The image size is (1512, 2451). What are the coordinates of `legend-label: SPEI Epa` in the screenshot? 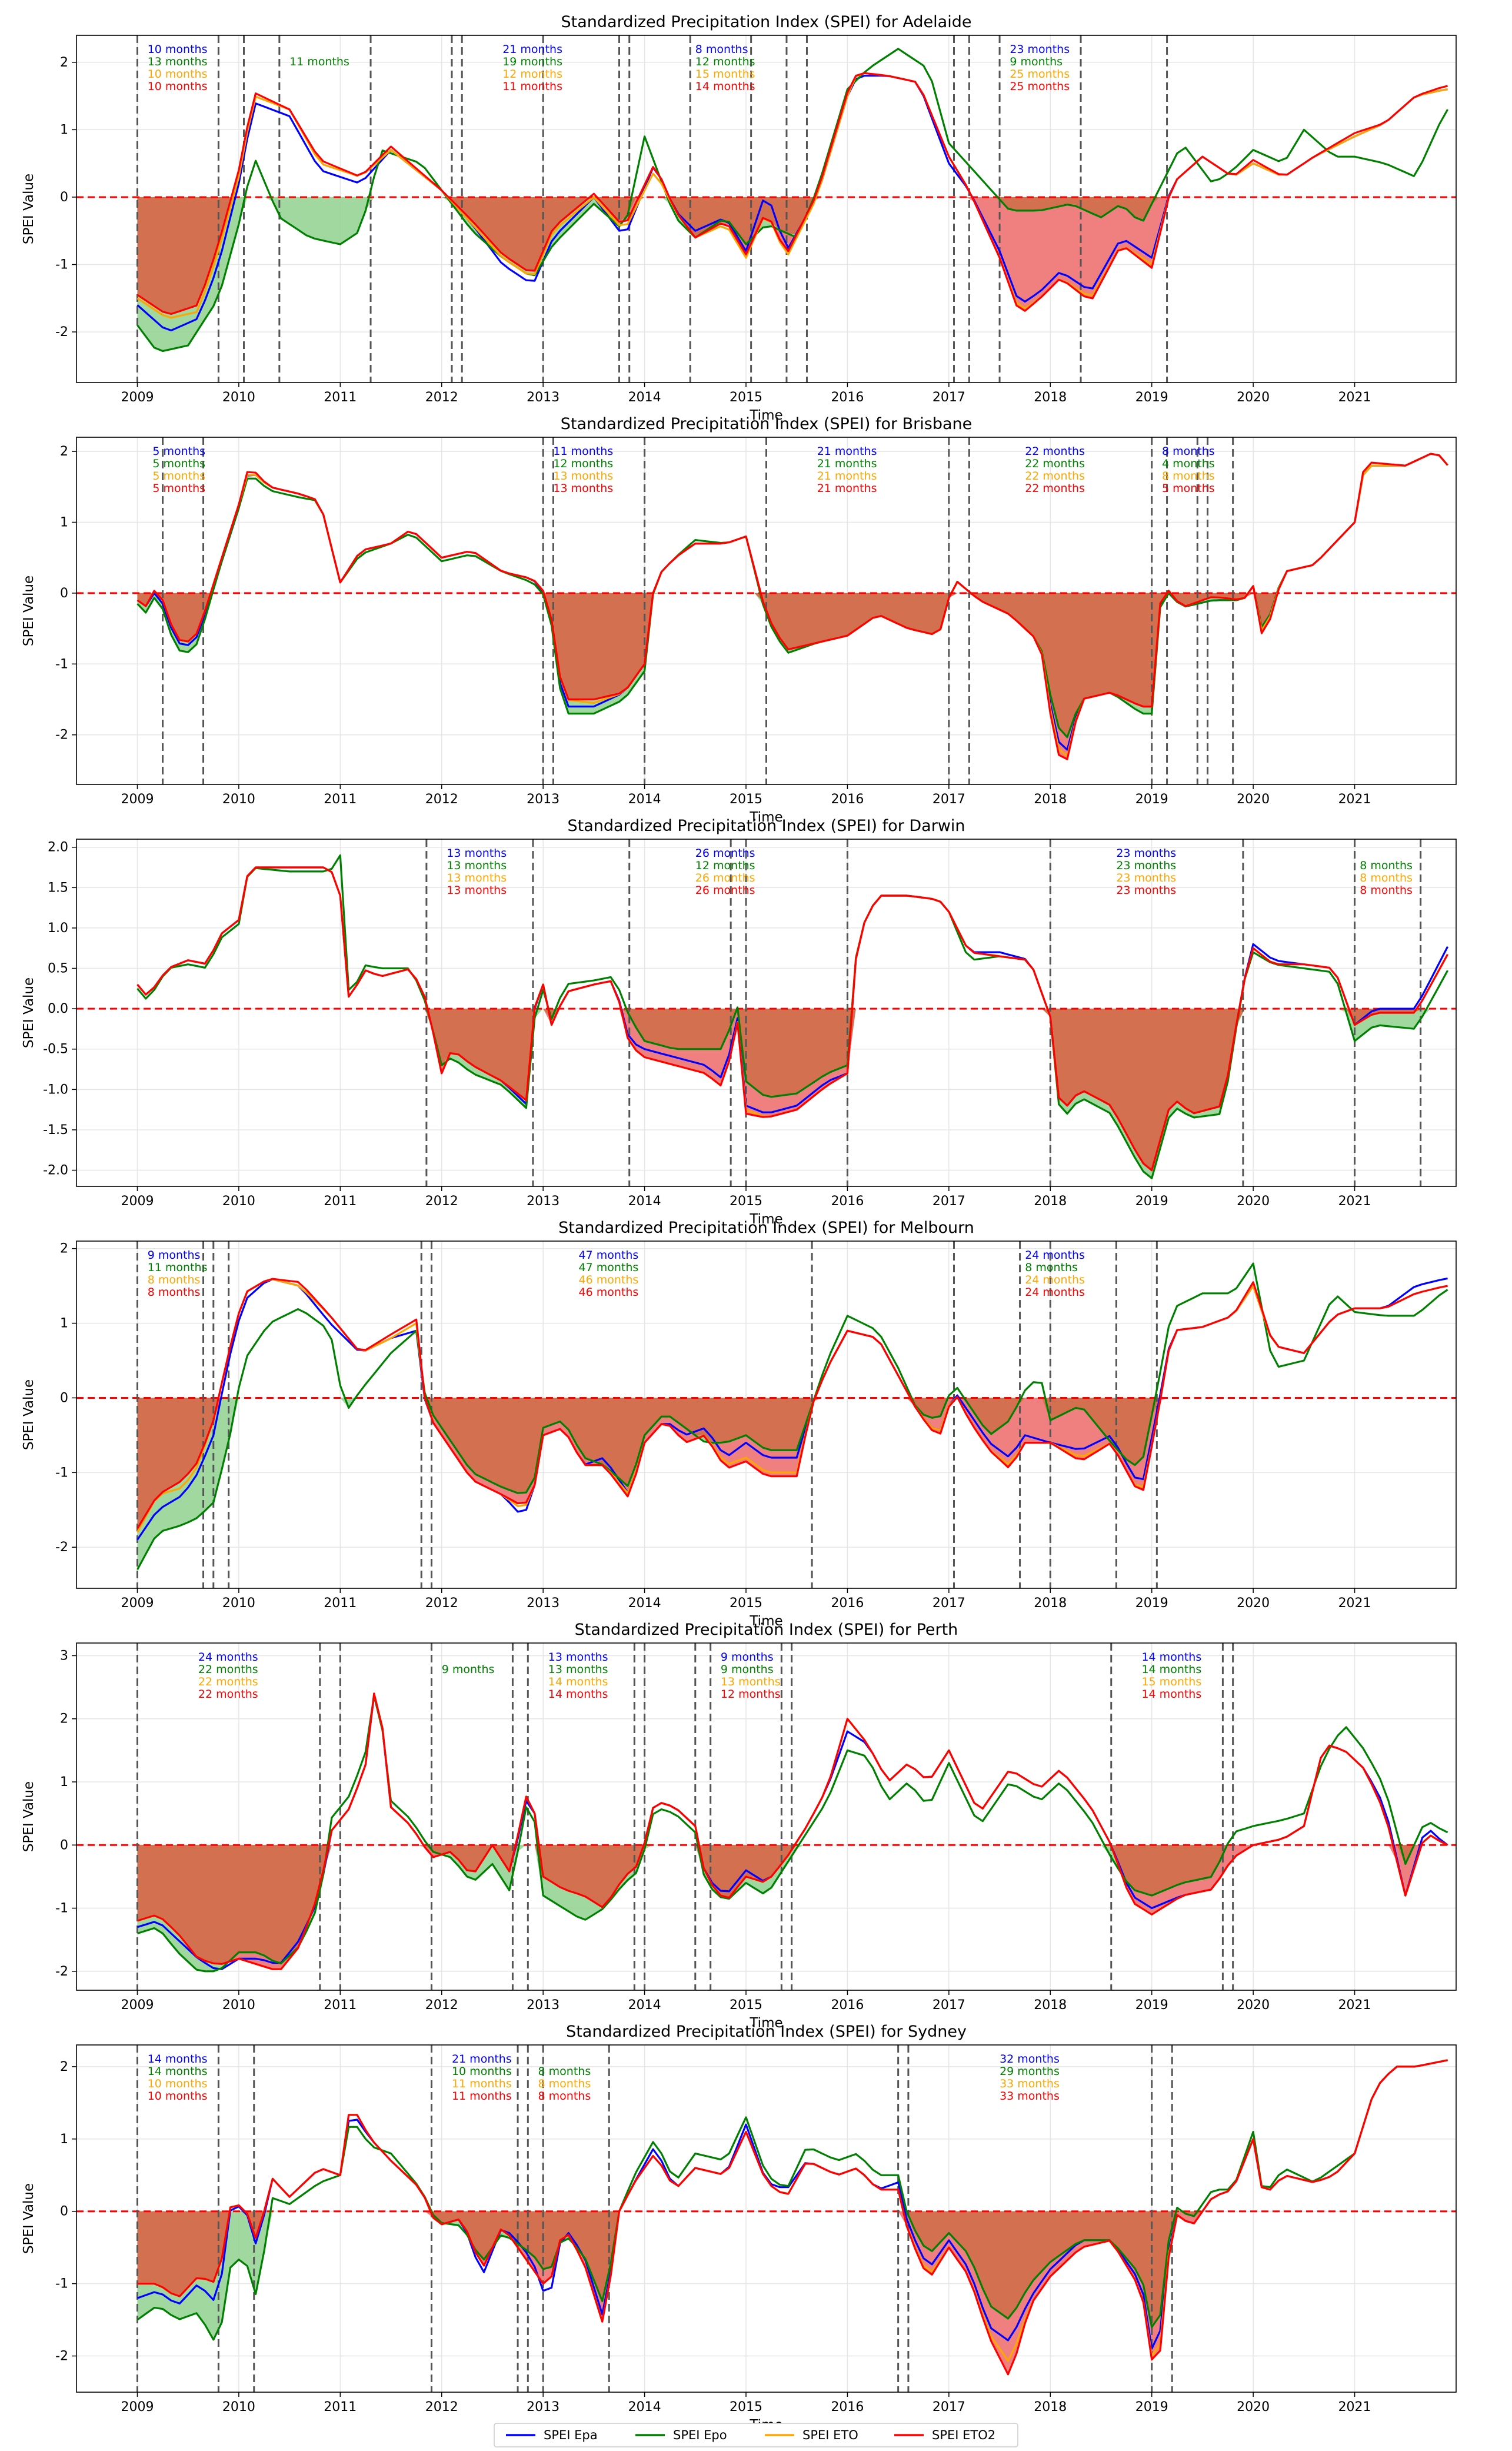 It's located at (571, 2435).